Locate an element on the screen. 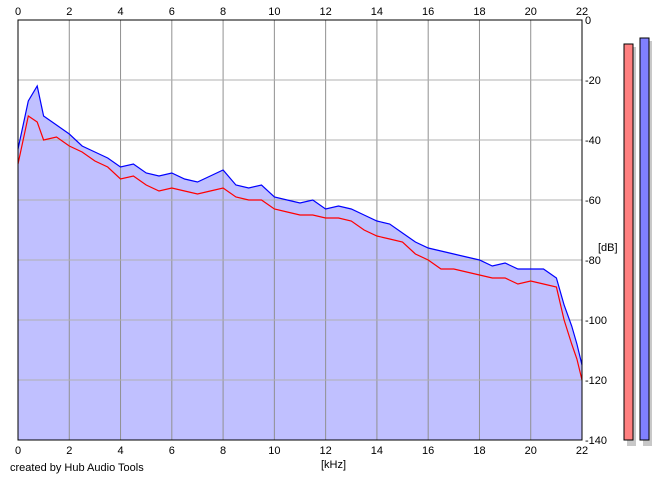 The width and height of the screenshot is (664, 486). x-tick-label-bottom: 10 is located at coordinates (274, 451).